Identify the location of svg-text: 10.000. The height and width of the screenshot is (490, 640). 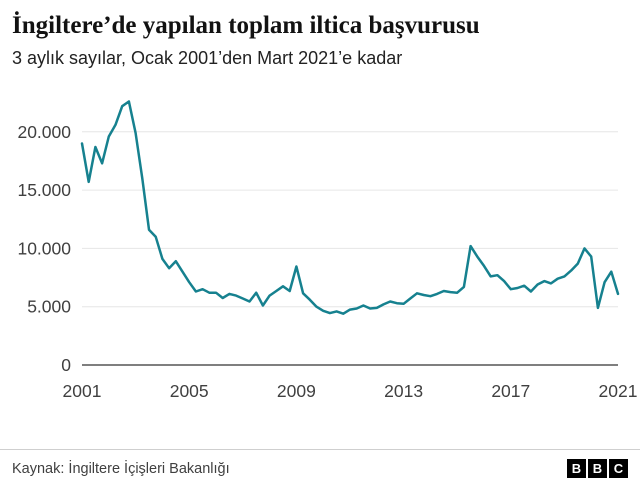
(44, 248).